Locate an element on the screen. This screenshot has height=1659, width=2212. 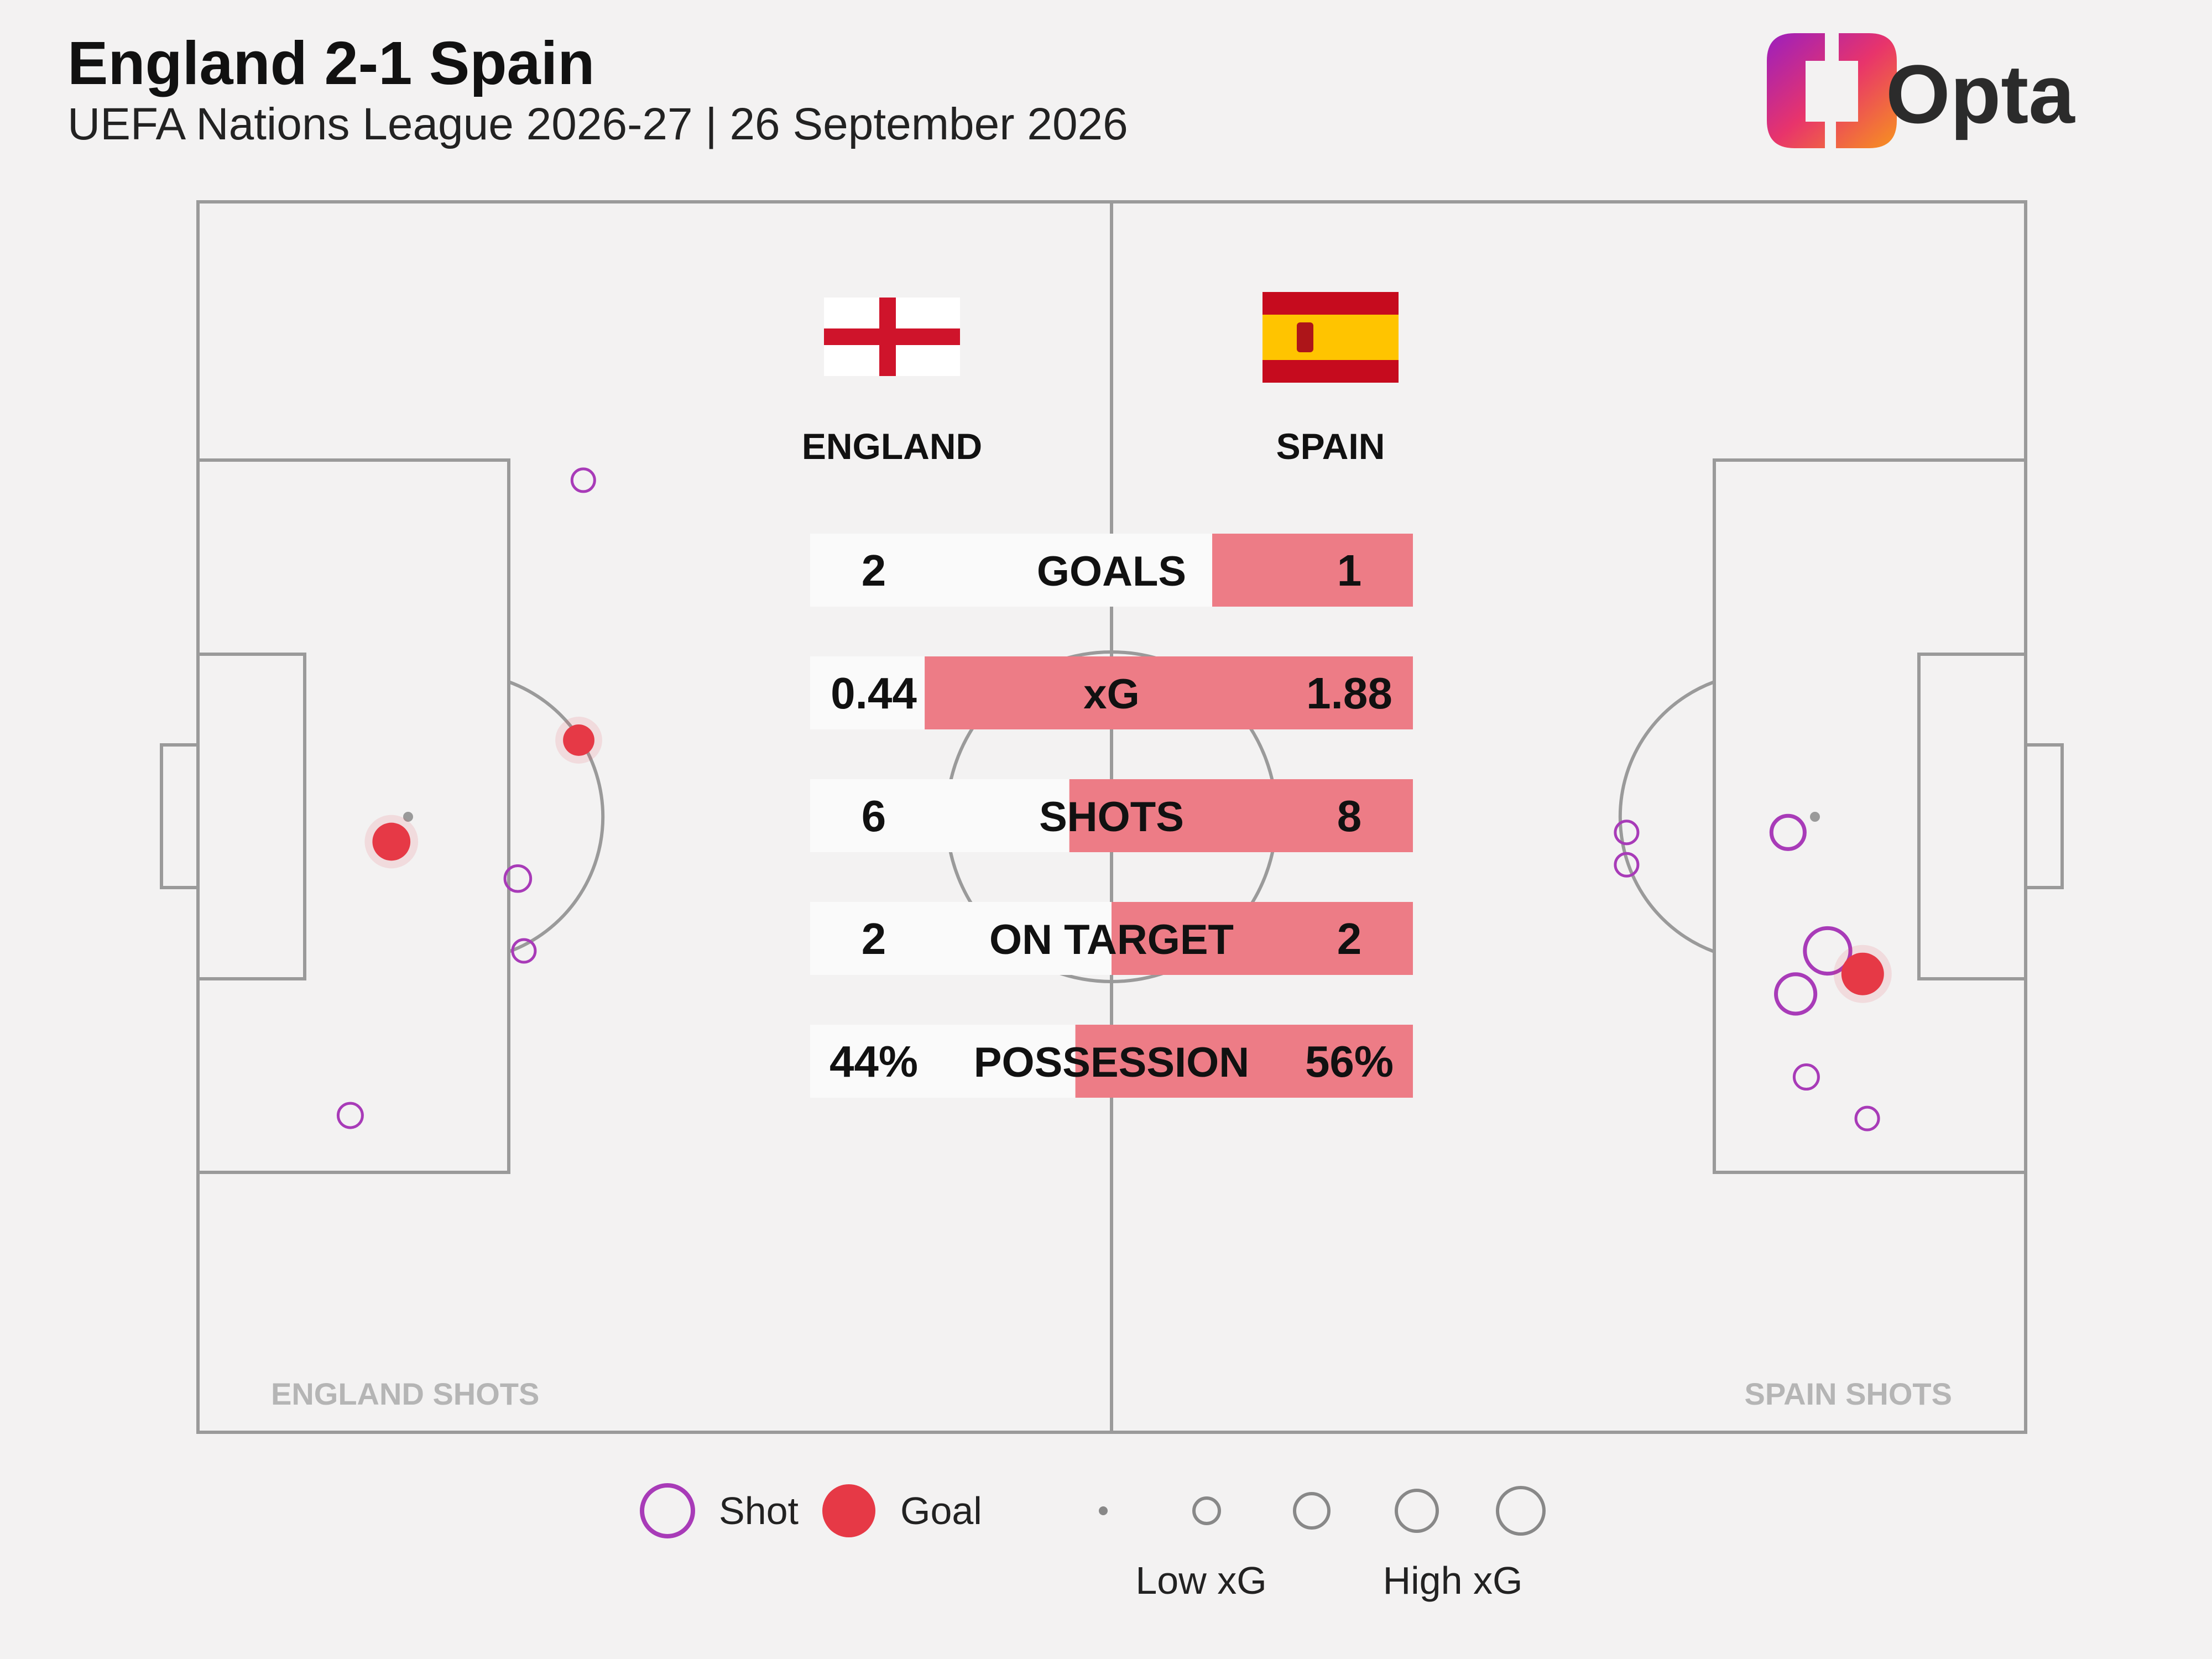
stat-label: xG is located at coordinates (1111, 695).